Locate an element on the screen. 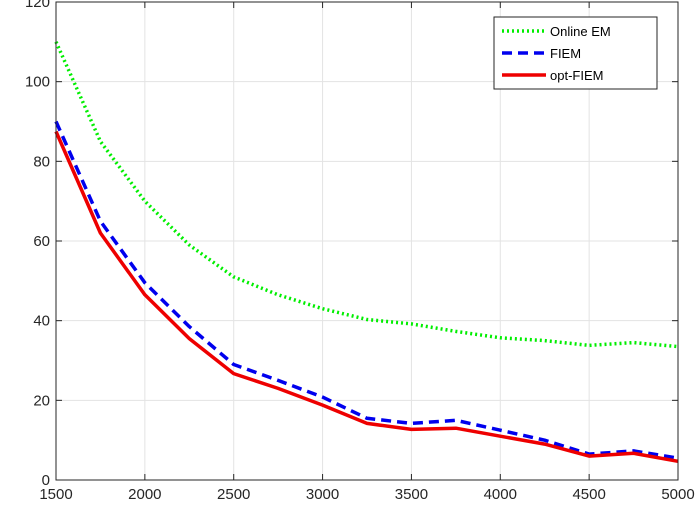  y-tick-label: 40 is located at coordinates (41, 321).